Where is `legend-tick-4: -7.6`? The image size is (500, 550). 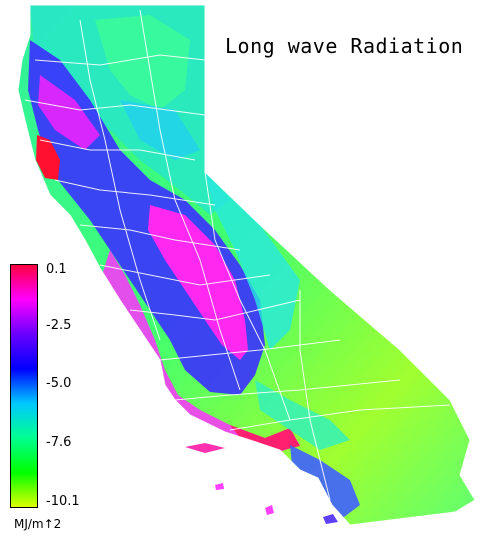
legend-tick-4: -7.6 is located at coordinates (59, 442).